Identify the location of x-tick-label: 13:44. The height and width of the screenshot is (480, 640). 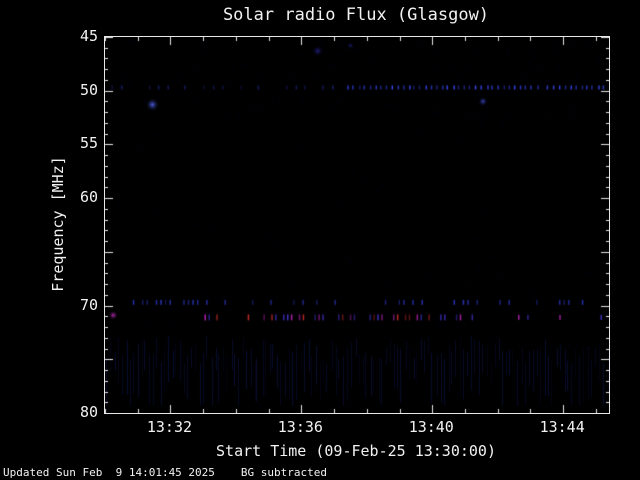
(562, 427).